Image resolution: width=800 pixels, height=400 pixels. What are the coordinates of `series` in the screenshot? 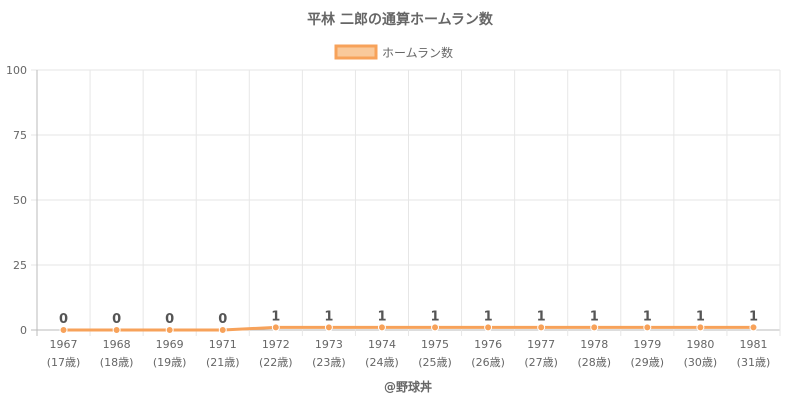 It's located at (408, 328).